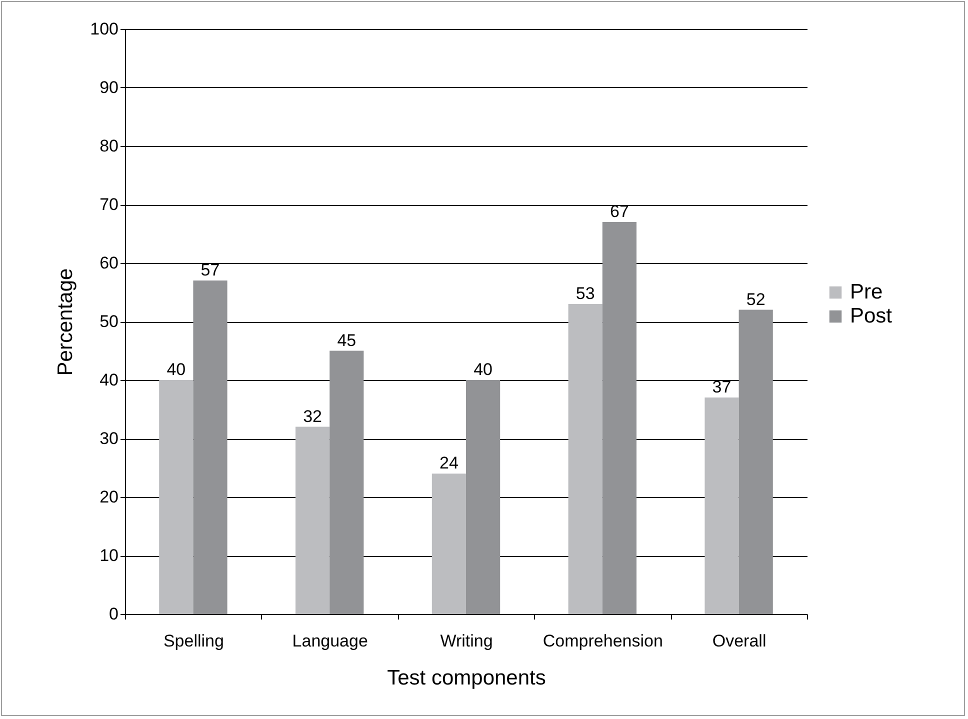 Image resolution: width=968 pixels, height=719 pixels. What do you see at coordinates (739, 641) in the screenshot?
I see `x-tick-label: Overall` at bounding box center [739, 641].